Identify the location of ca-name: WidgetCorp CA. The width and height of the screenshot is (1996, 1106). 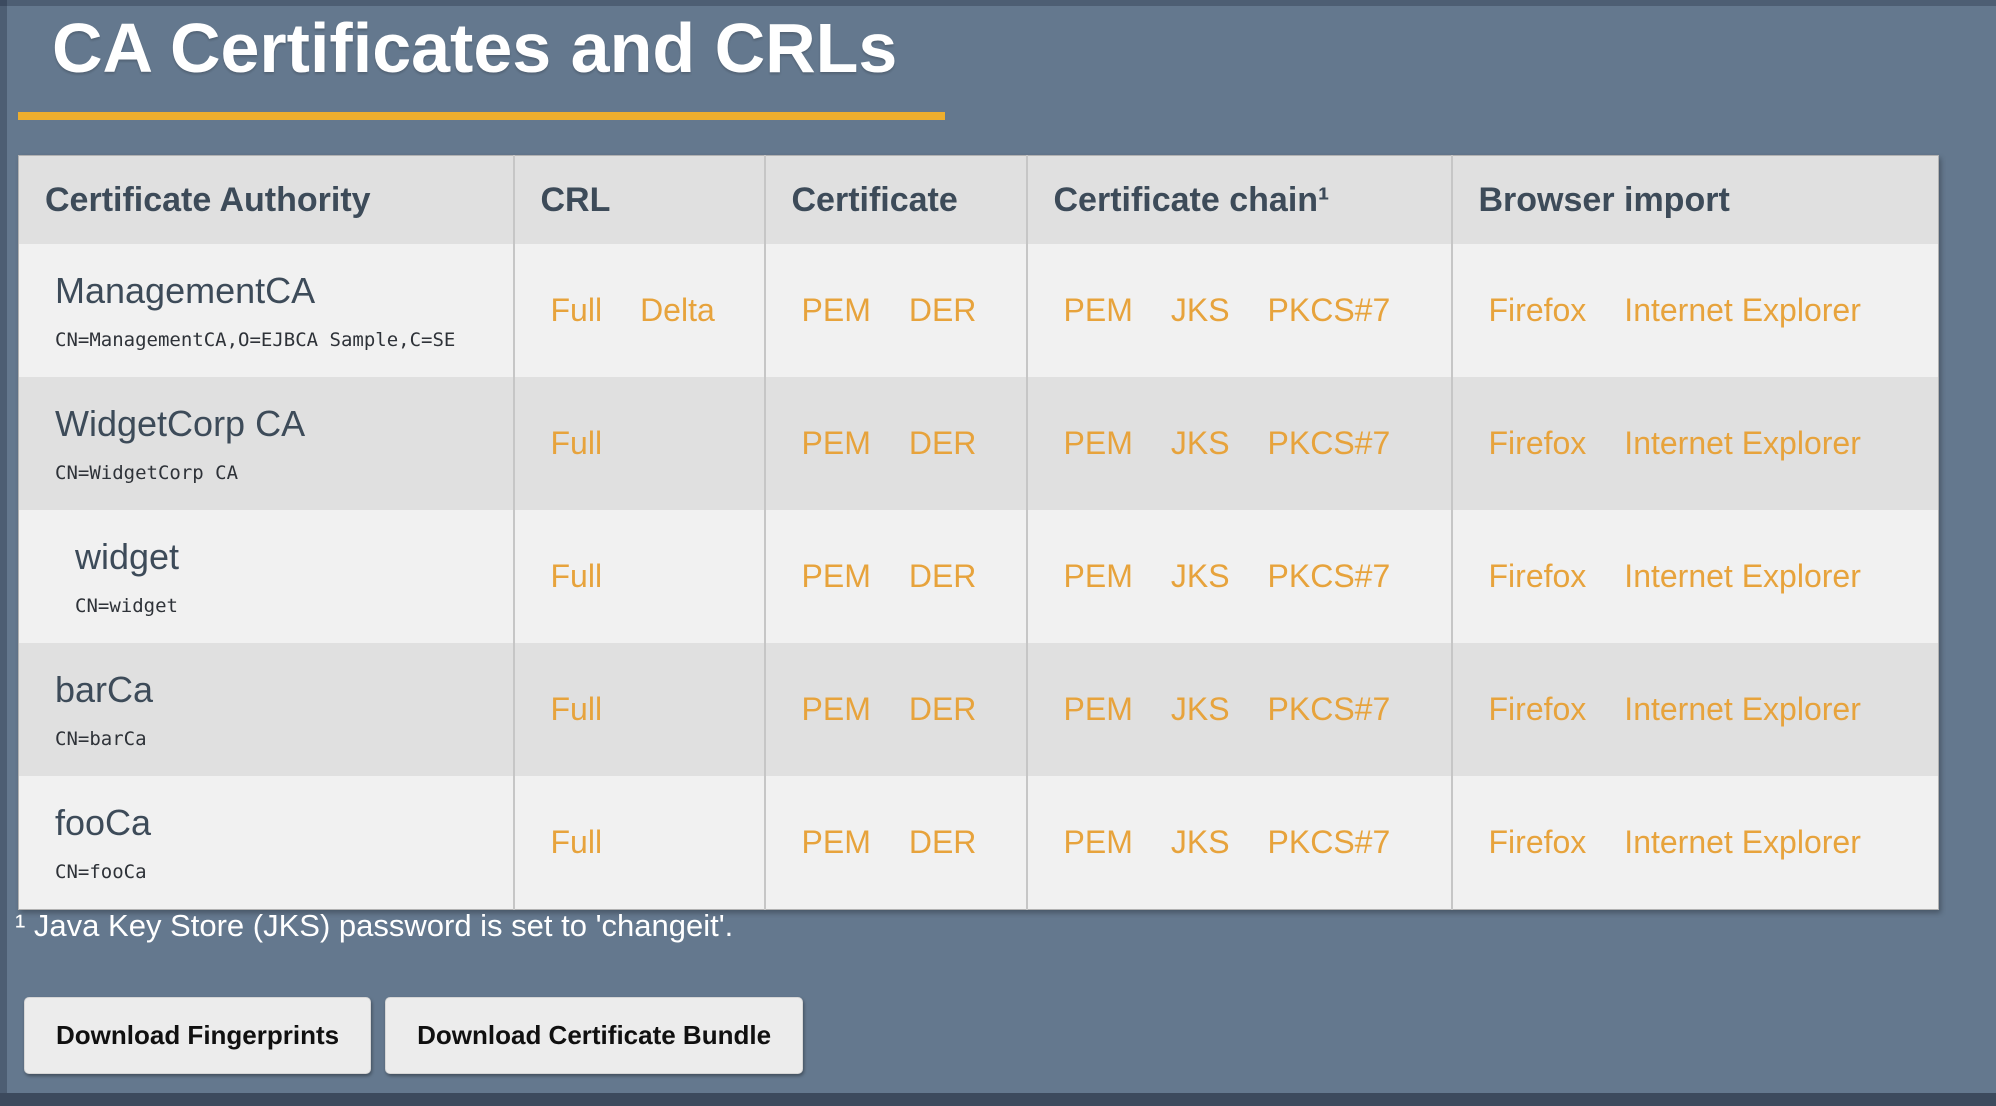
(180, 423).